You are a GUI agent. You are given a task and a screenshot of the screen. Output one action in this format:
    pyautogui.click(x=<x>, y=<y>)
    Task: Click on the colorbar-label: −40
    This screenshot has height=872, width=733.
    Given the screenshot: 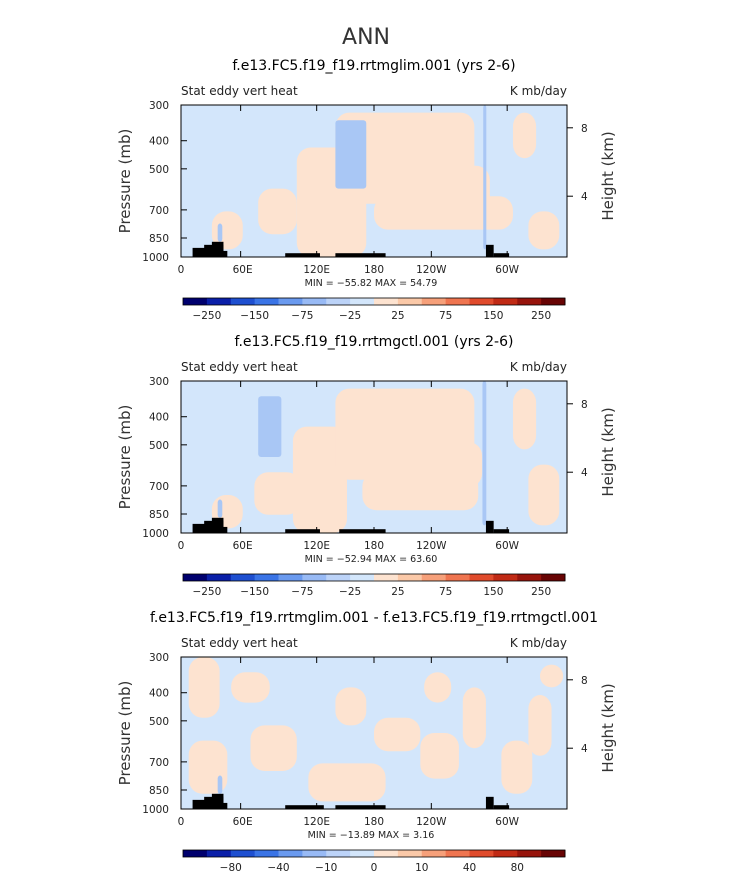 What is the action you would take?
    pyautogui.click(x=278, y=867)
    